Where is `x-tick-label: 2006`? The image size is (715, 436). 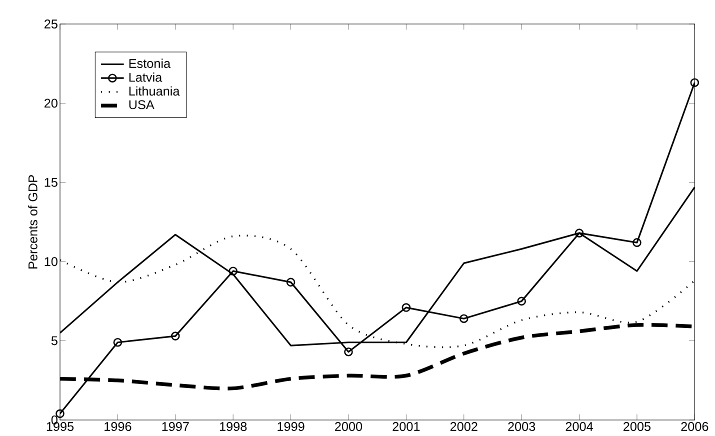 x-tick-label: 2006 is located at coordinates (694, 426).